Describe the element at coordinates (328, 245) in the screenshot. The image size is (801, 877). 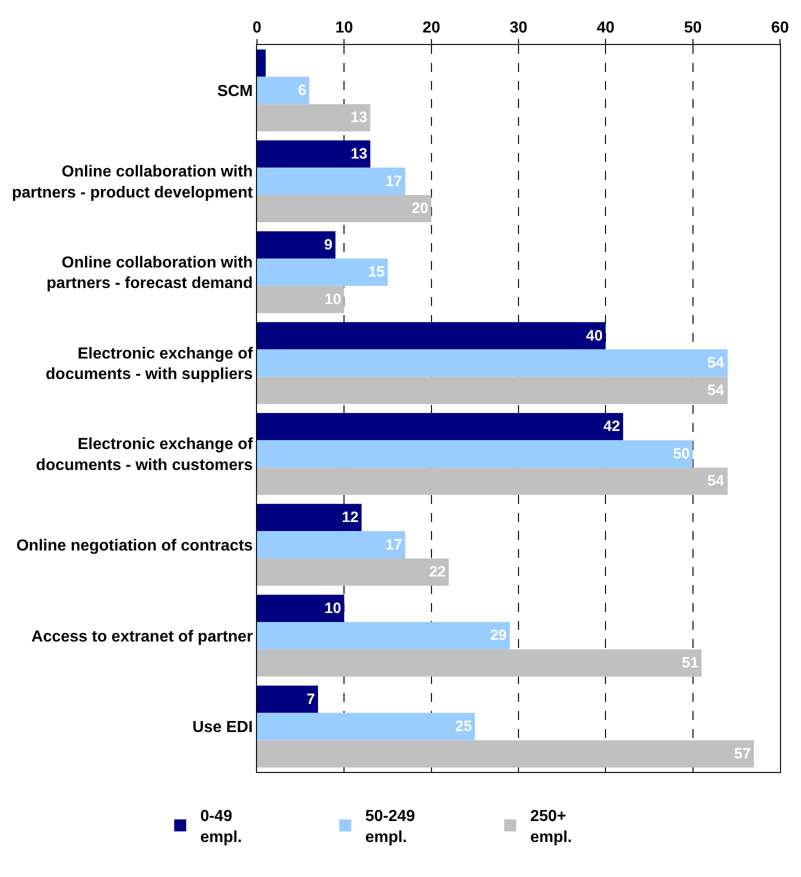
I see `data-label: 9` at that location.